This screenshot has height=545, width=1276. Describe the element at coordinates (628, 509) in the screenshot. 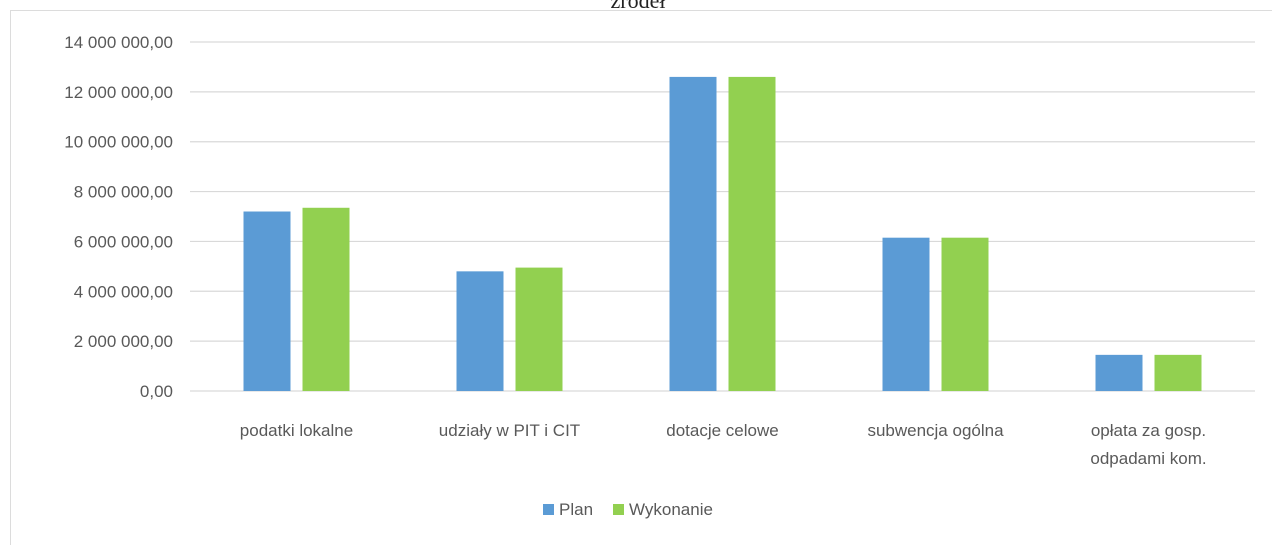

I see `legend: Plan Wykonanie` at that location.